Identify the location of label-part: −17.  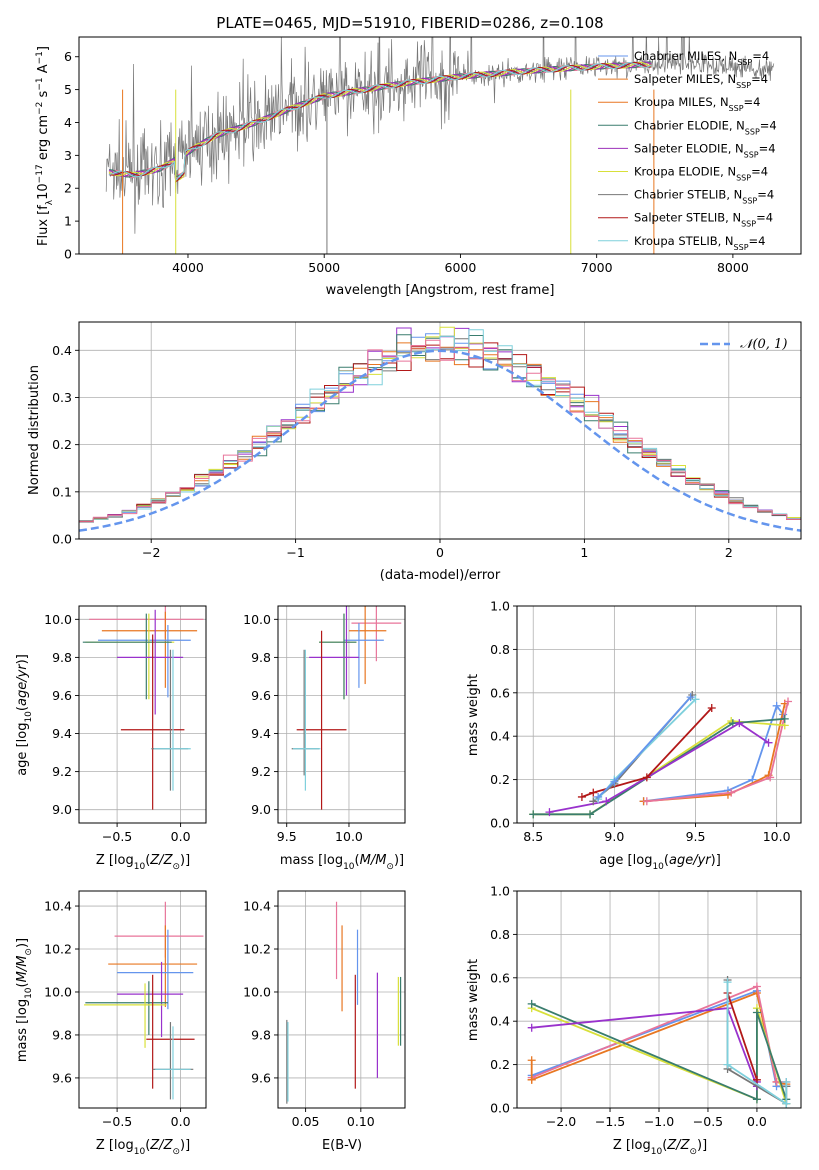
(40, 173).